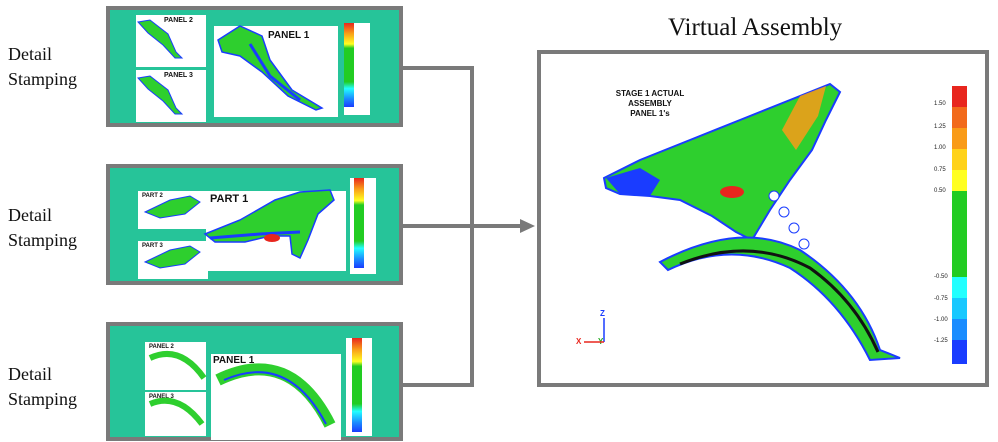 This screenshot has height=442, width=998. I want to click on scale-tick-7: -0.75, so click(941, 299).